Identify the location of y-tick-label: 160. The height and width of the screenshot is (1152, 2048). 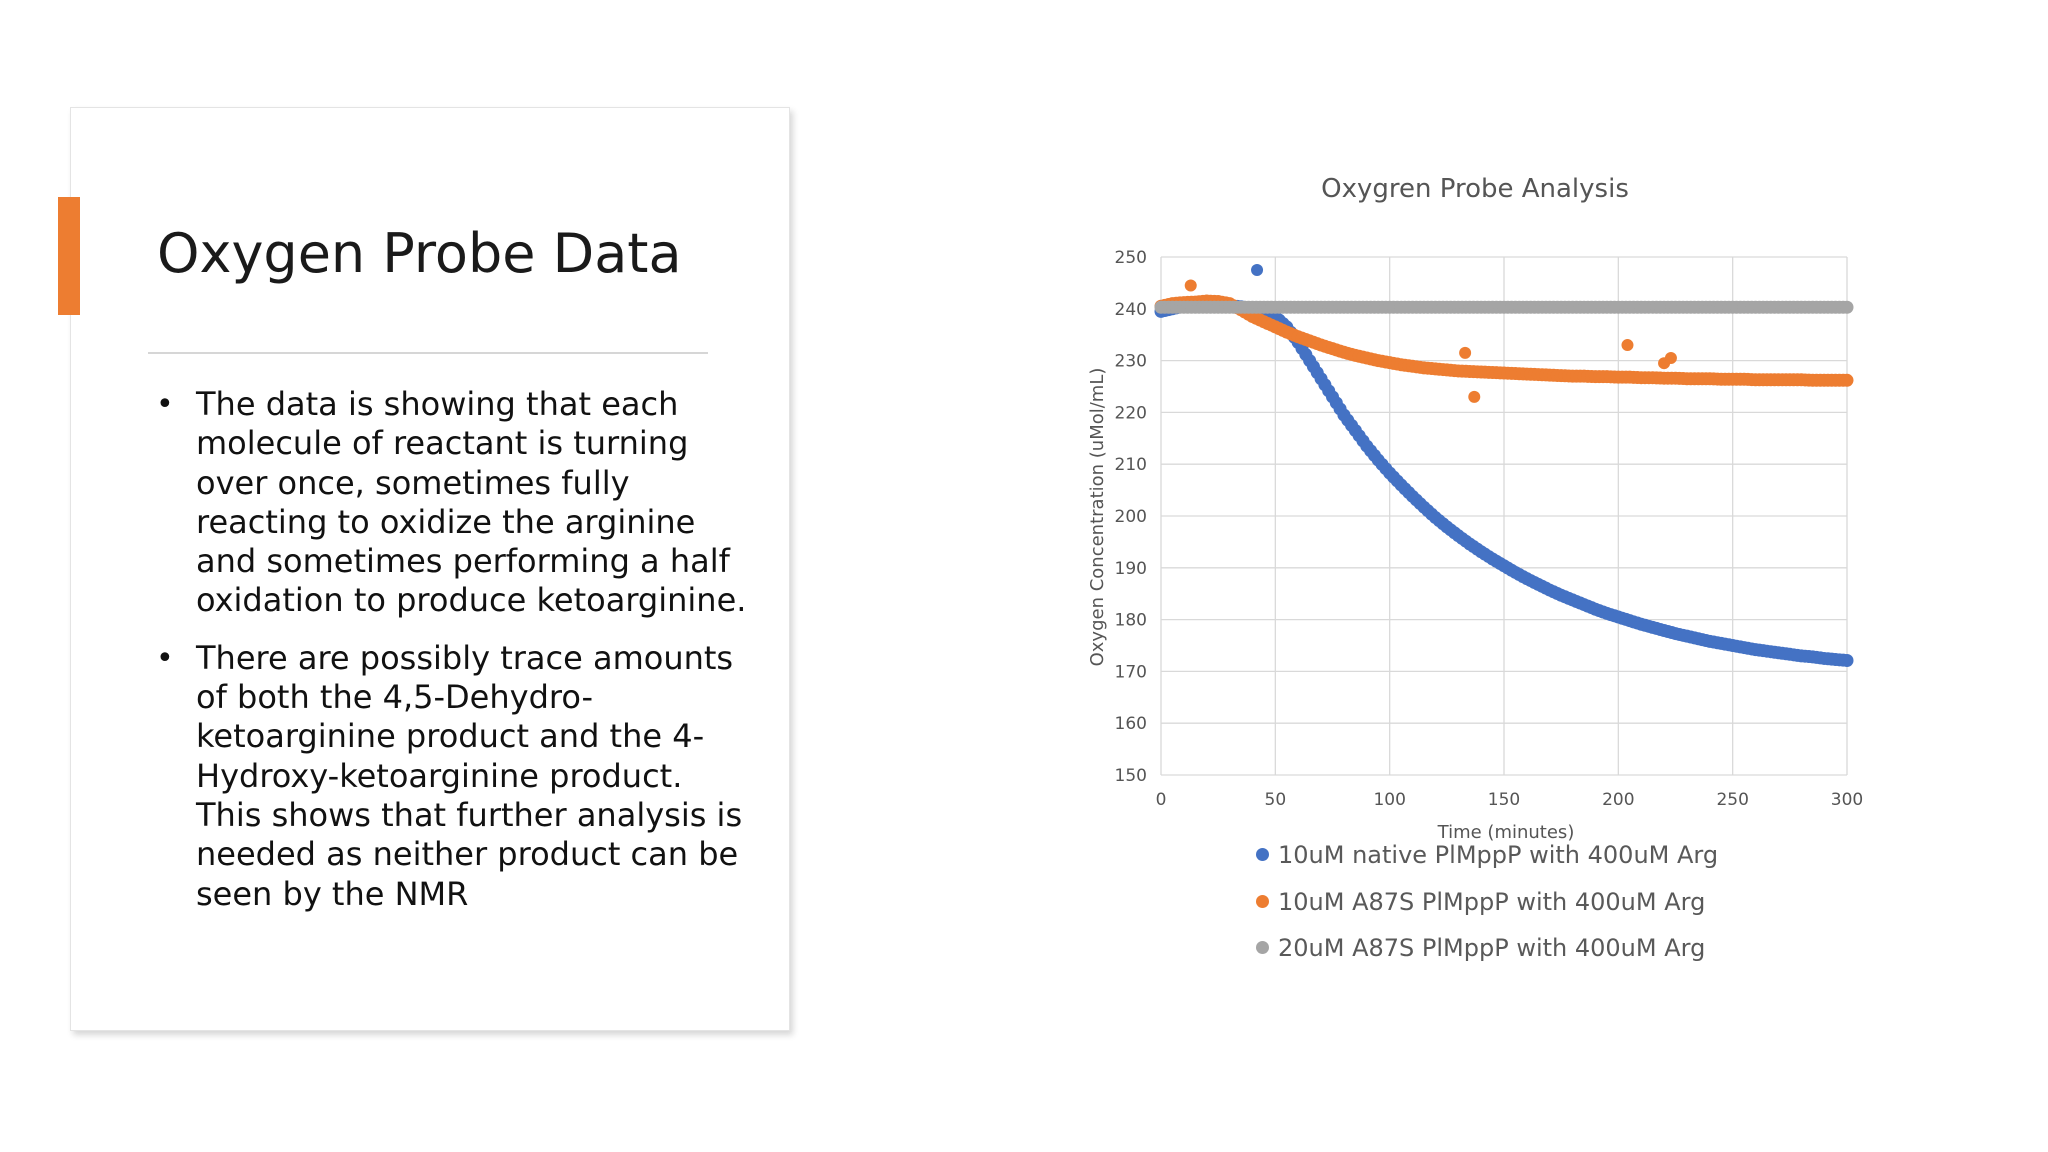
(1131, 724).